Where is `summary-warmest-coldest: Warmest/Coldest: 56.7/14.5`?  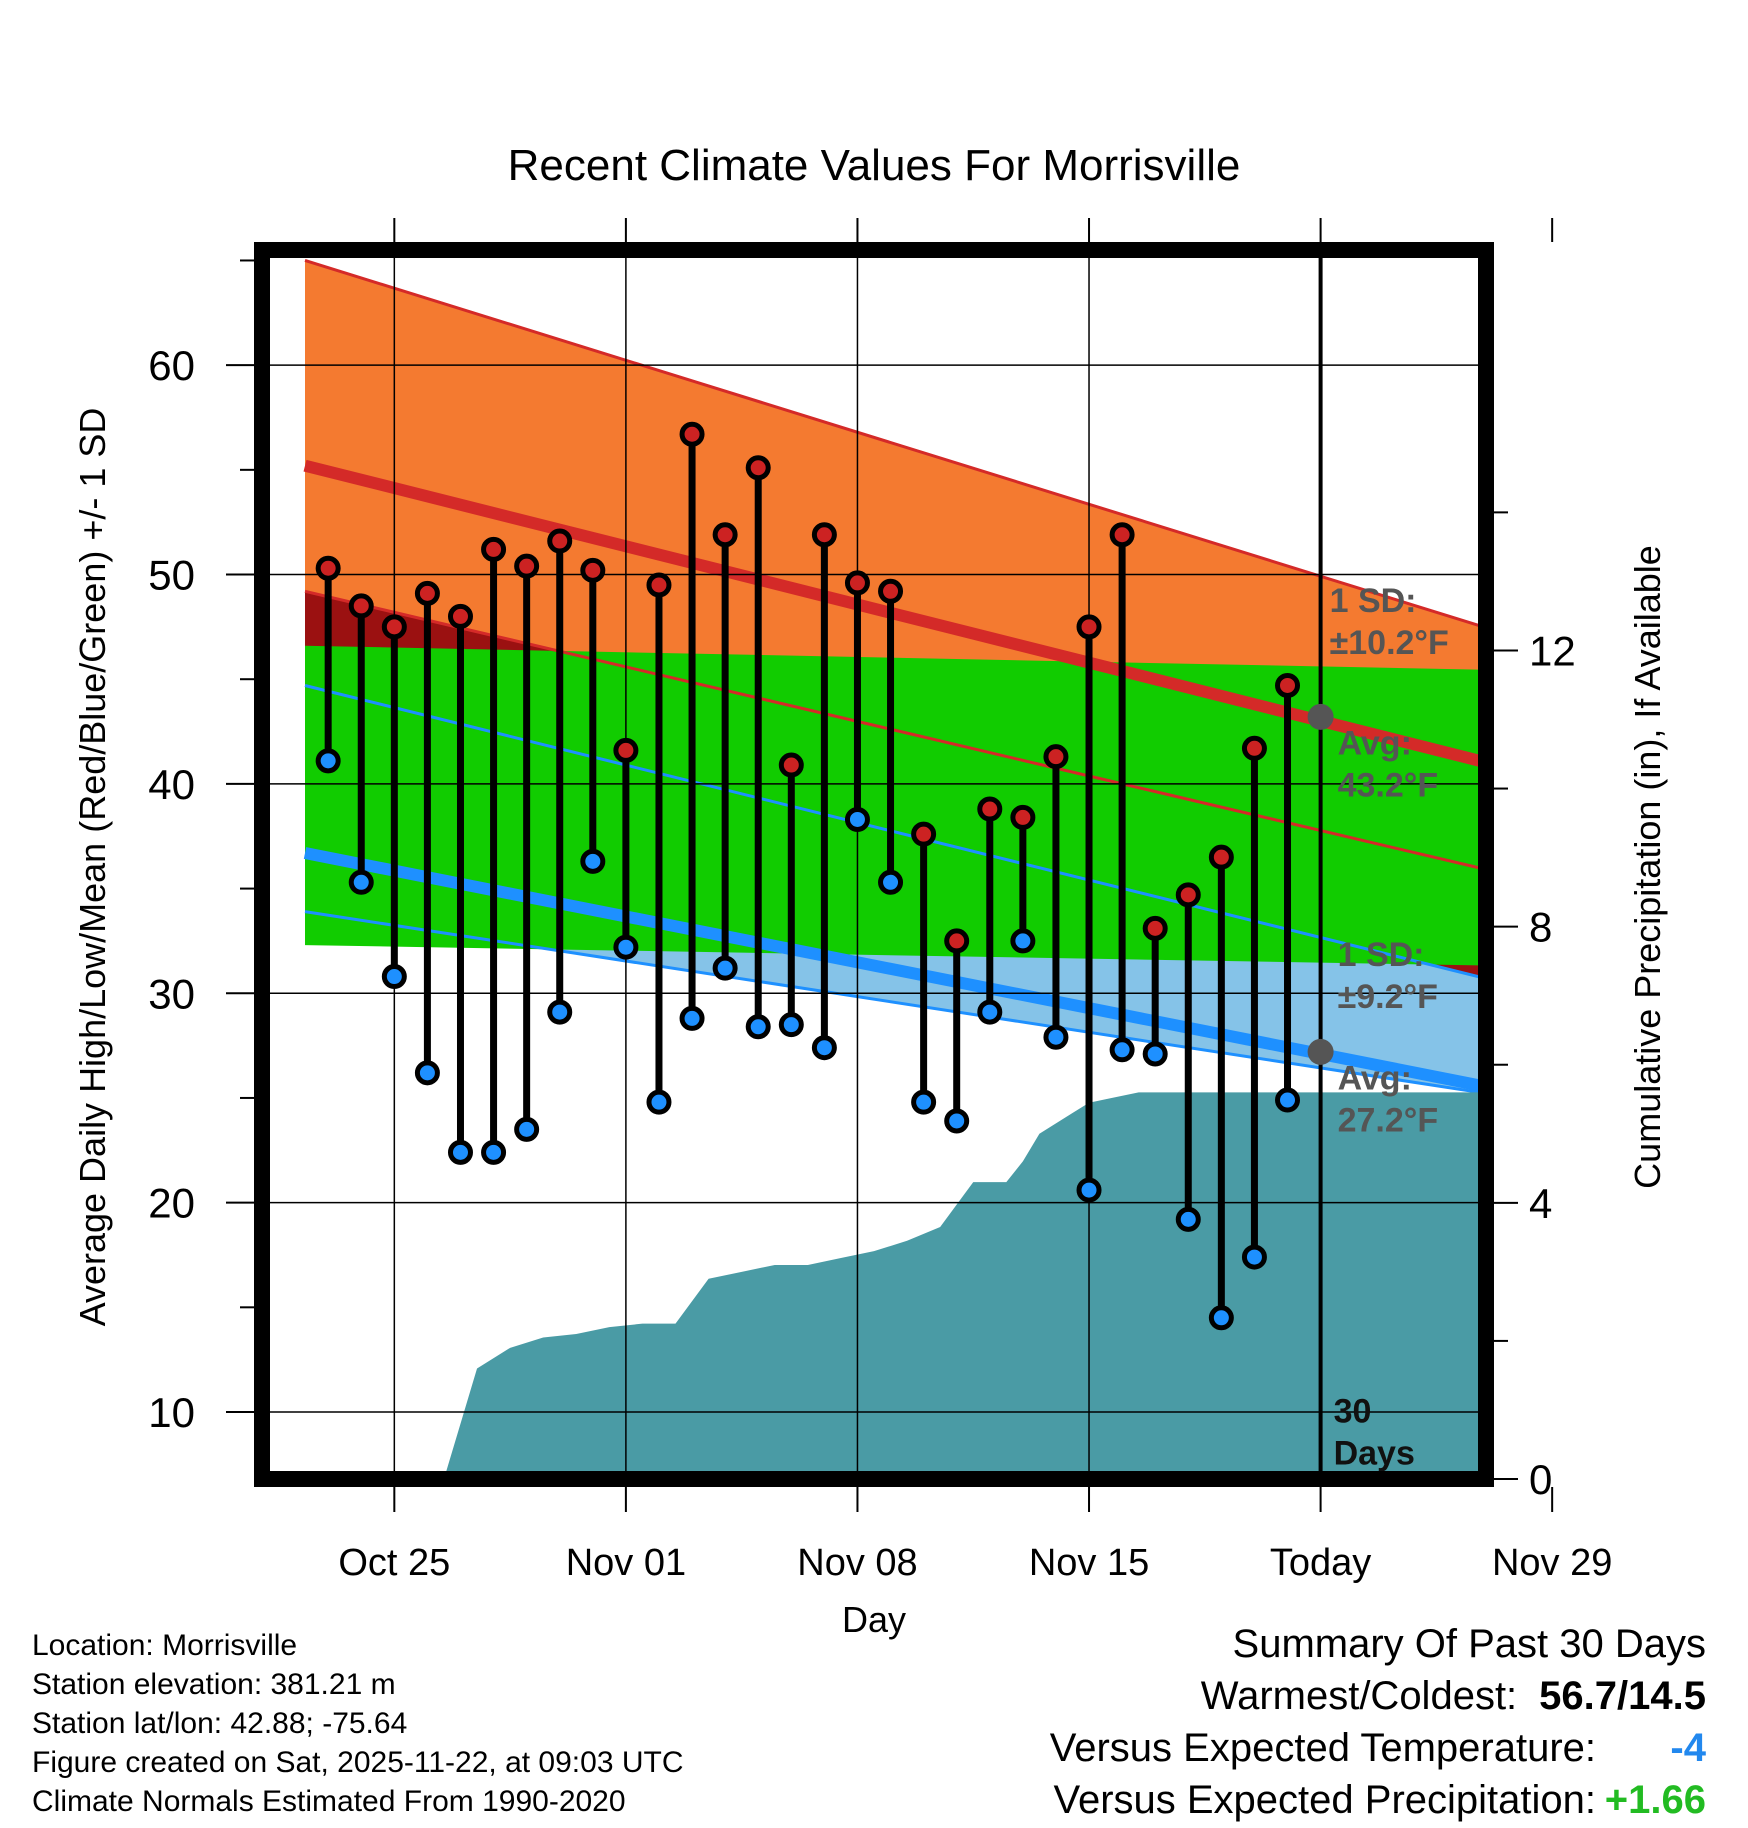 summary-warmest-coldest: Warmest/Coldest: 56.7/14.5 is located at coordinates (1378, 1696).